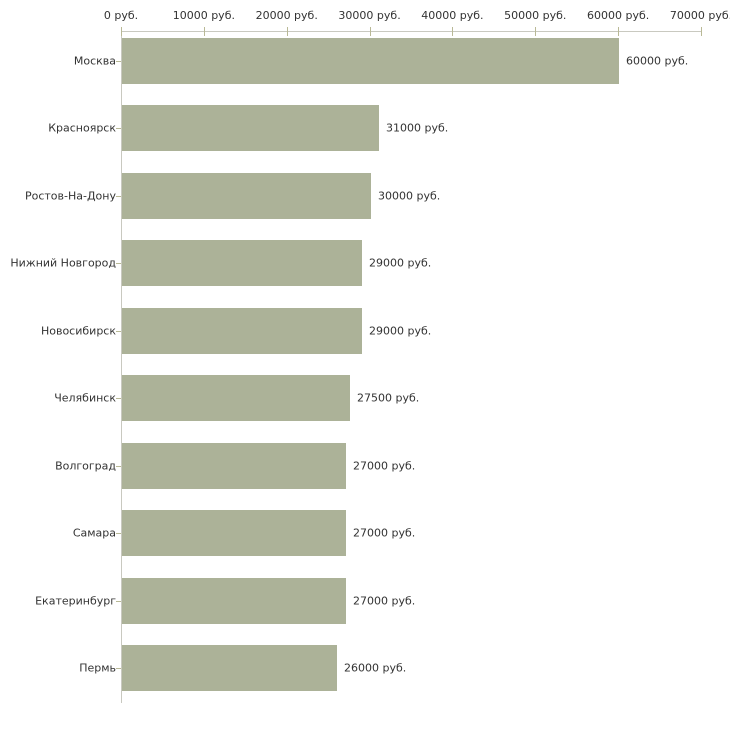 This screenshot has height=730, width=730. Describe the element at coordinates (388, 398) in the screenshot. I see `bar-value-label: 27500 руб.` at that location.